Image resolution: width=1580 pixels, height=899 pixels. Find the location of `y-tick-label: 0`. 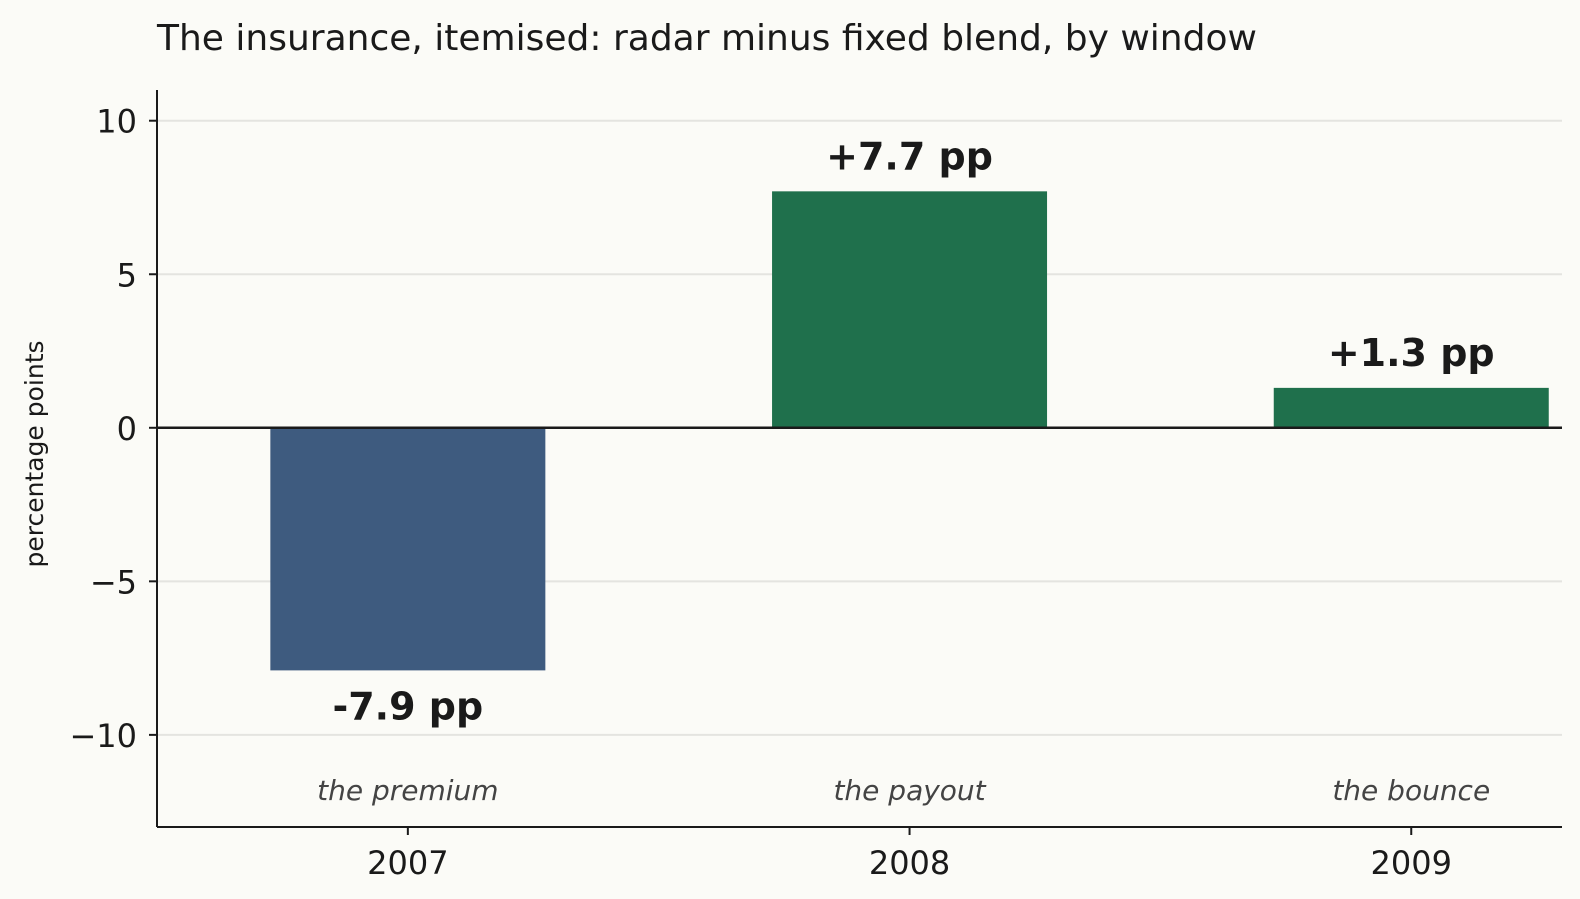

y-tick-label: 0 is located at coordinates (127, 429).